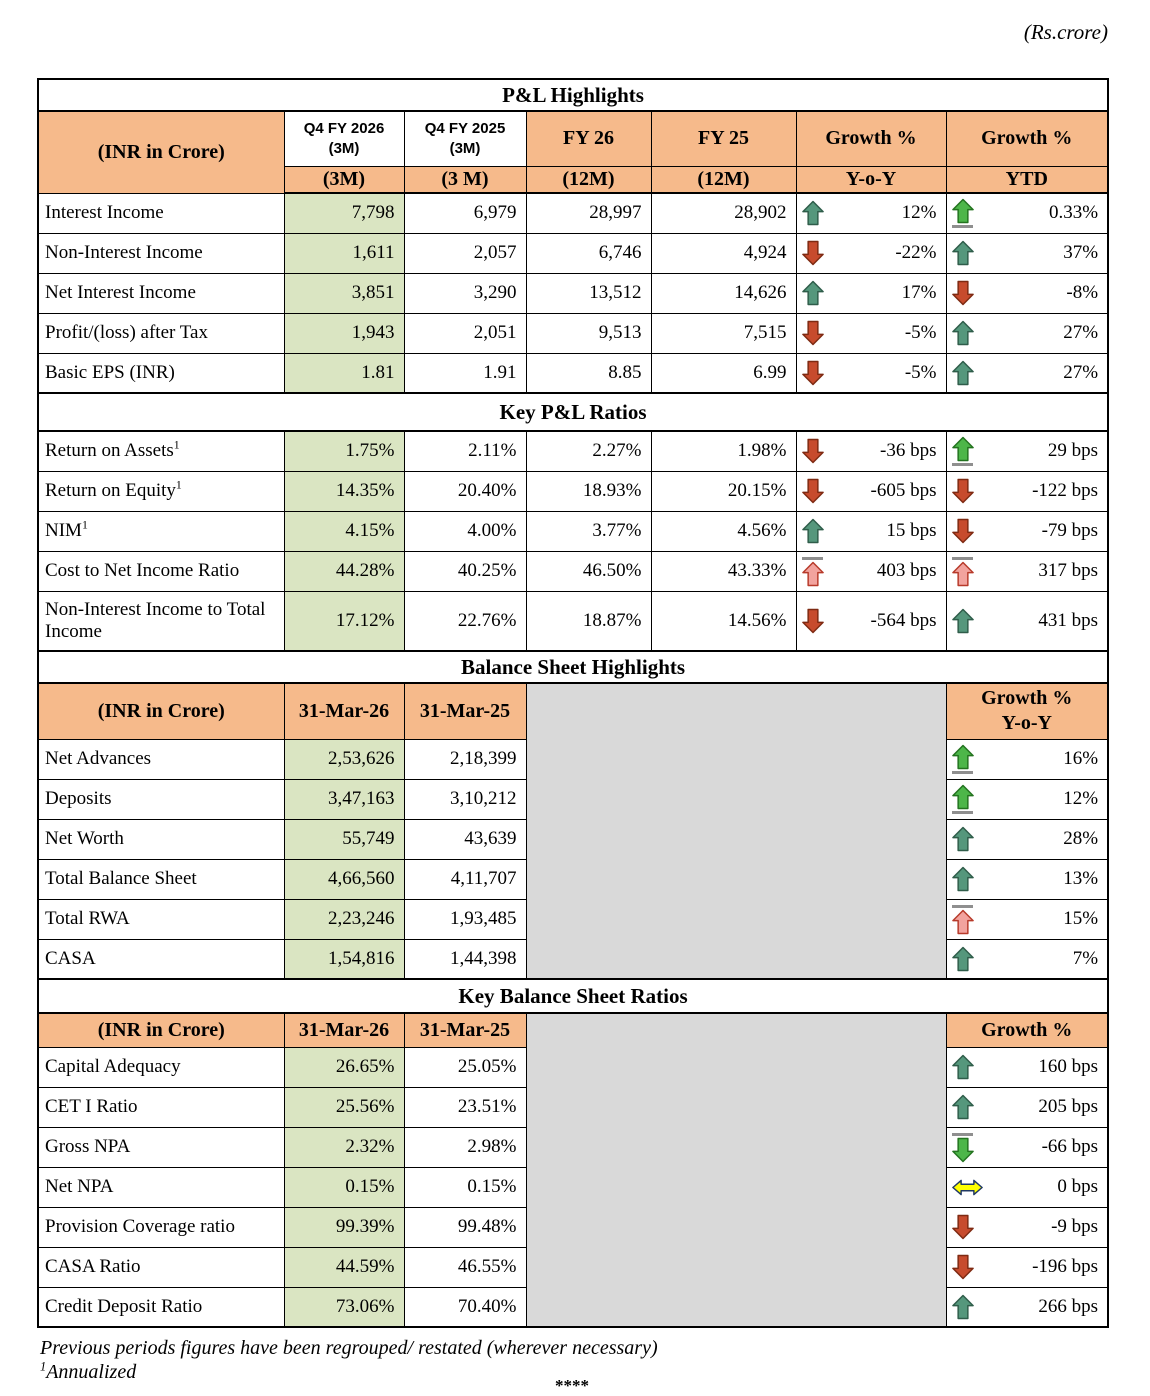  I want to click on value-cell: 14,626, so click(723, 293).